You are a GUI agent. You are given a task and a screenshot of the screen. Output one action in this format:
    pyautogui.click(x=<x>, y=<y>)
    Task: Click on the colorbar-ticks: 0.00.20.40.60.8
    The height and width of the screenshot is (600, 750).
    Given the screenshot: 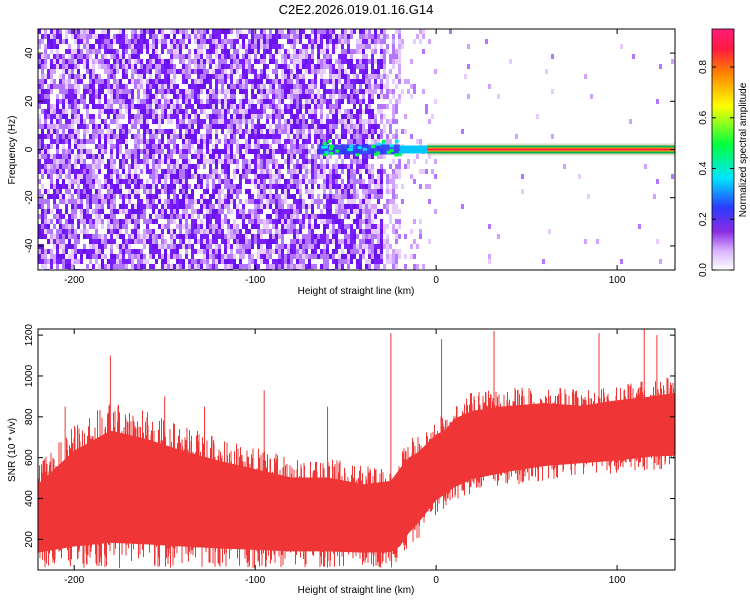 What is the action you would take?
    pyautogui.click(x=716, y=168)
    